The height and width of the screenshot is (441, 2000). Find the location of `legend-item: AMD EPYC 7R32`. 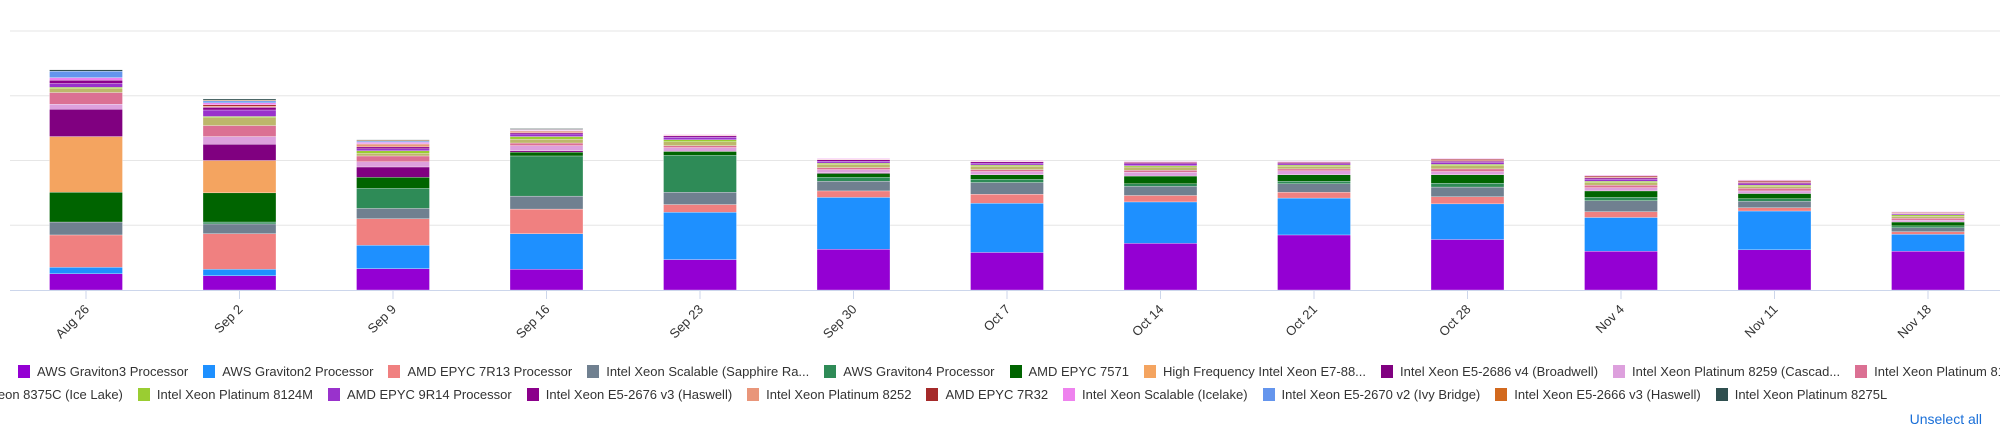

legend-item: AMD EPYC 7R32 is located at coordinates (987, 394).